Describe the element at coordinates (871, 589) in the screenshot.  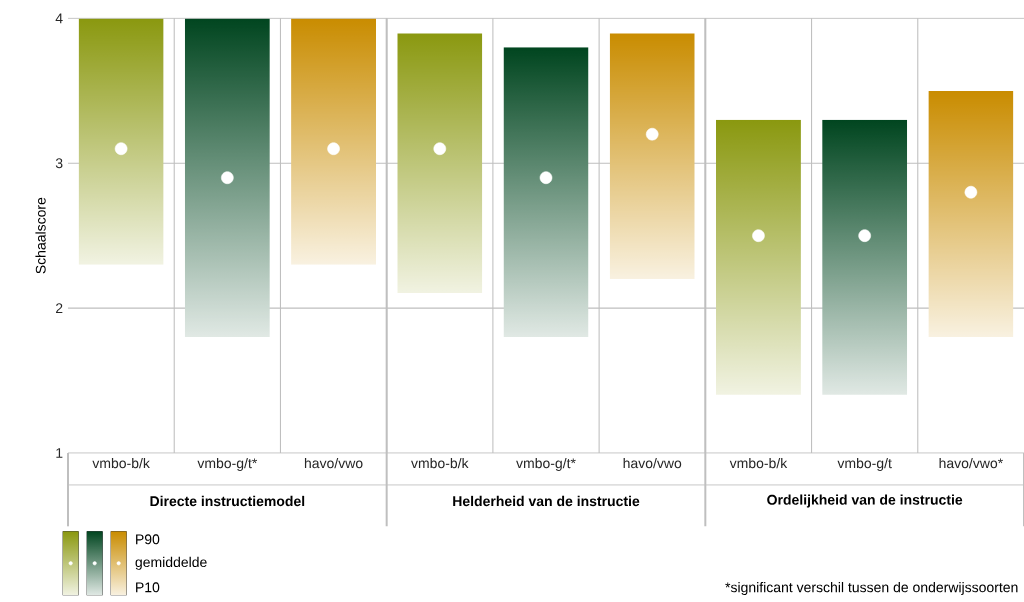
I see `text: *significant verschil tussen de onderwijssoorten` at that location.